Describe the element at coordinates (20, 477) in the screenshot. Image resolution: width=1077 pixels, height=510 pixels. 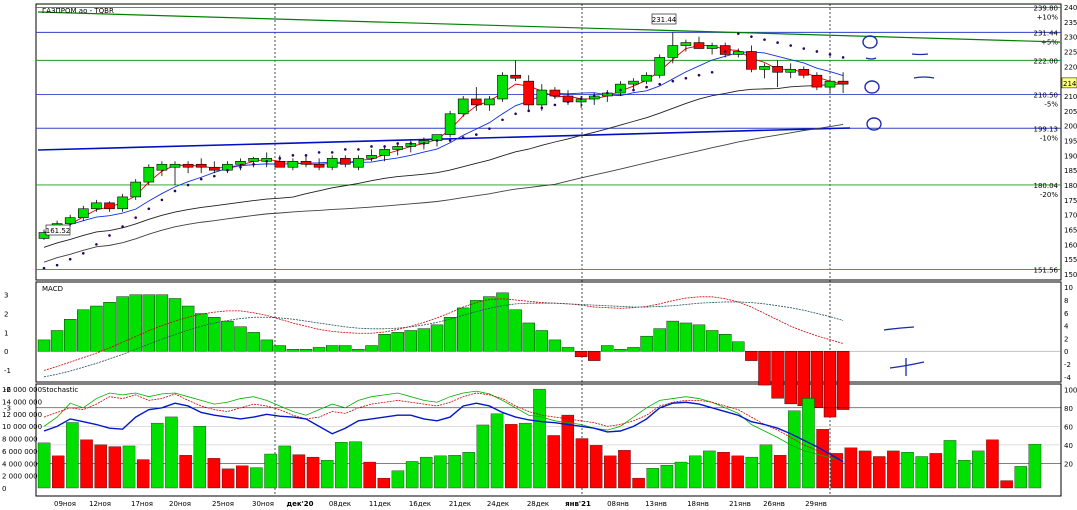
I see `volume-axis-tick: 2 000 000` at that location.